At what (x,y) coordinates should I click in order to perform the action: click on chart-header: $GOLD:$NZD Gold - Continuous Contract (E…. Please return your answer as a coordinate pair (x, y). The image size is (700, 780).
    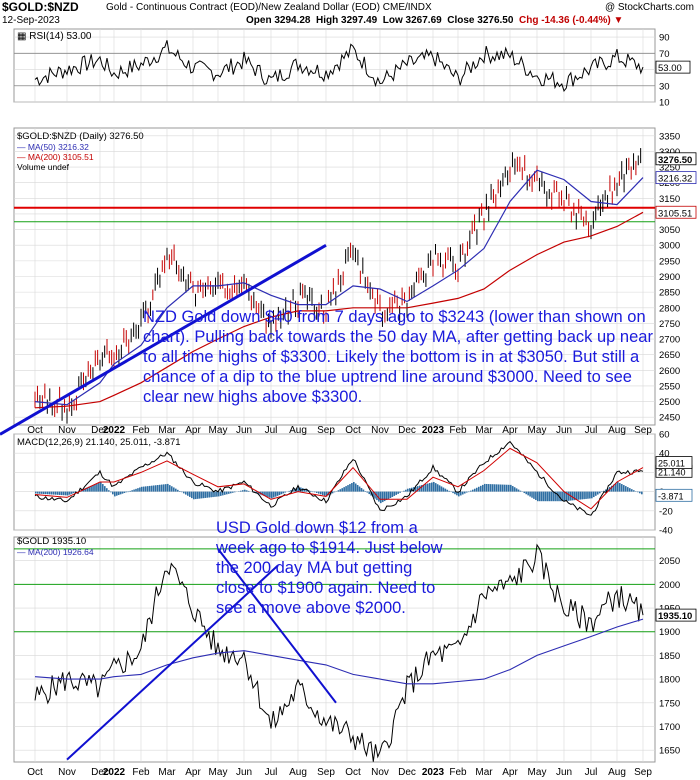
    Looking at the image, I should click on (350, 14).